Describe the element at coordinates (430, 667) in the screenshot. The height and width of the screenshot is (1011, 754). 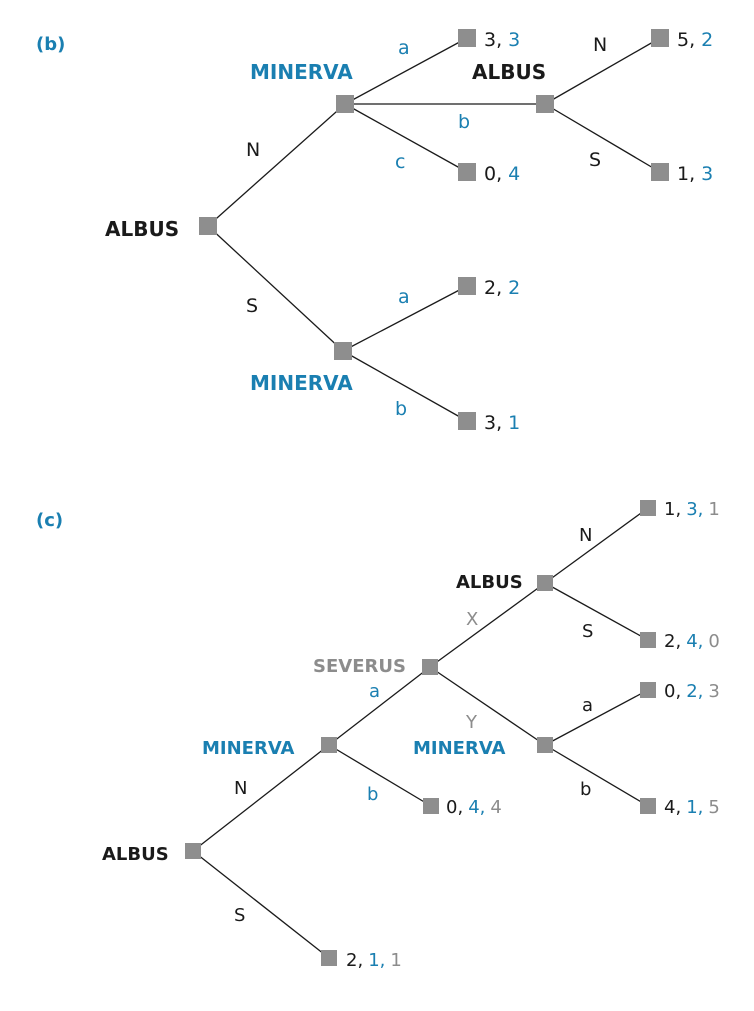
I see `node-c-severus` at that location.